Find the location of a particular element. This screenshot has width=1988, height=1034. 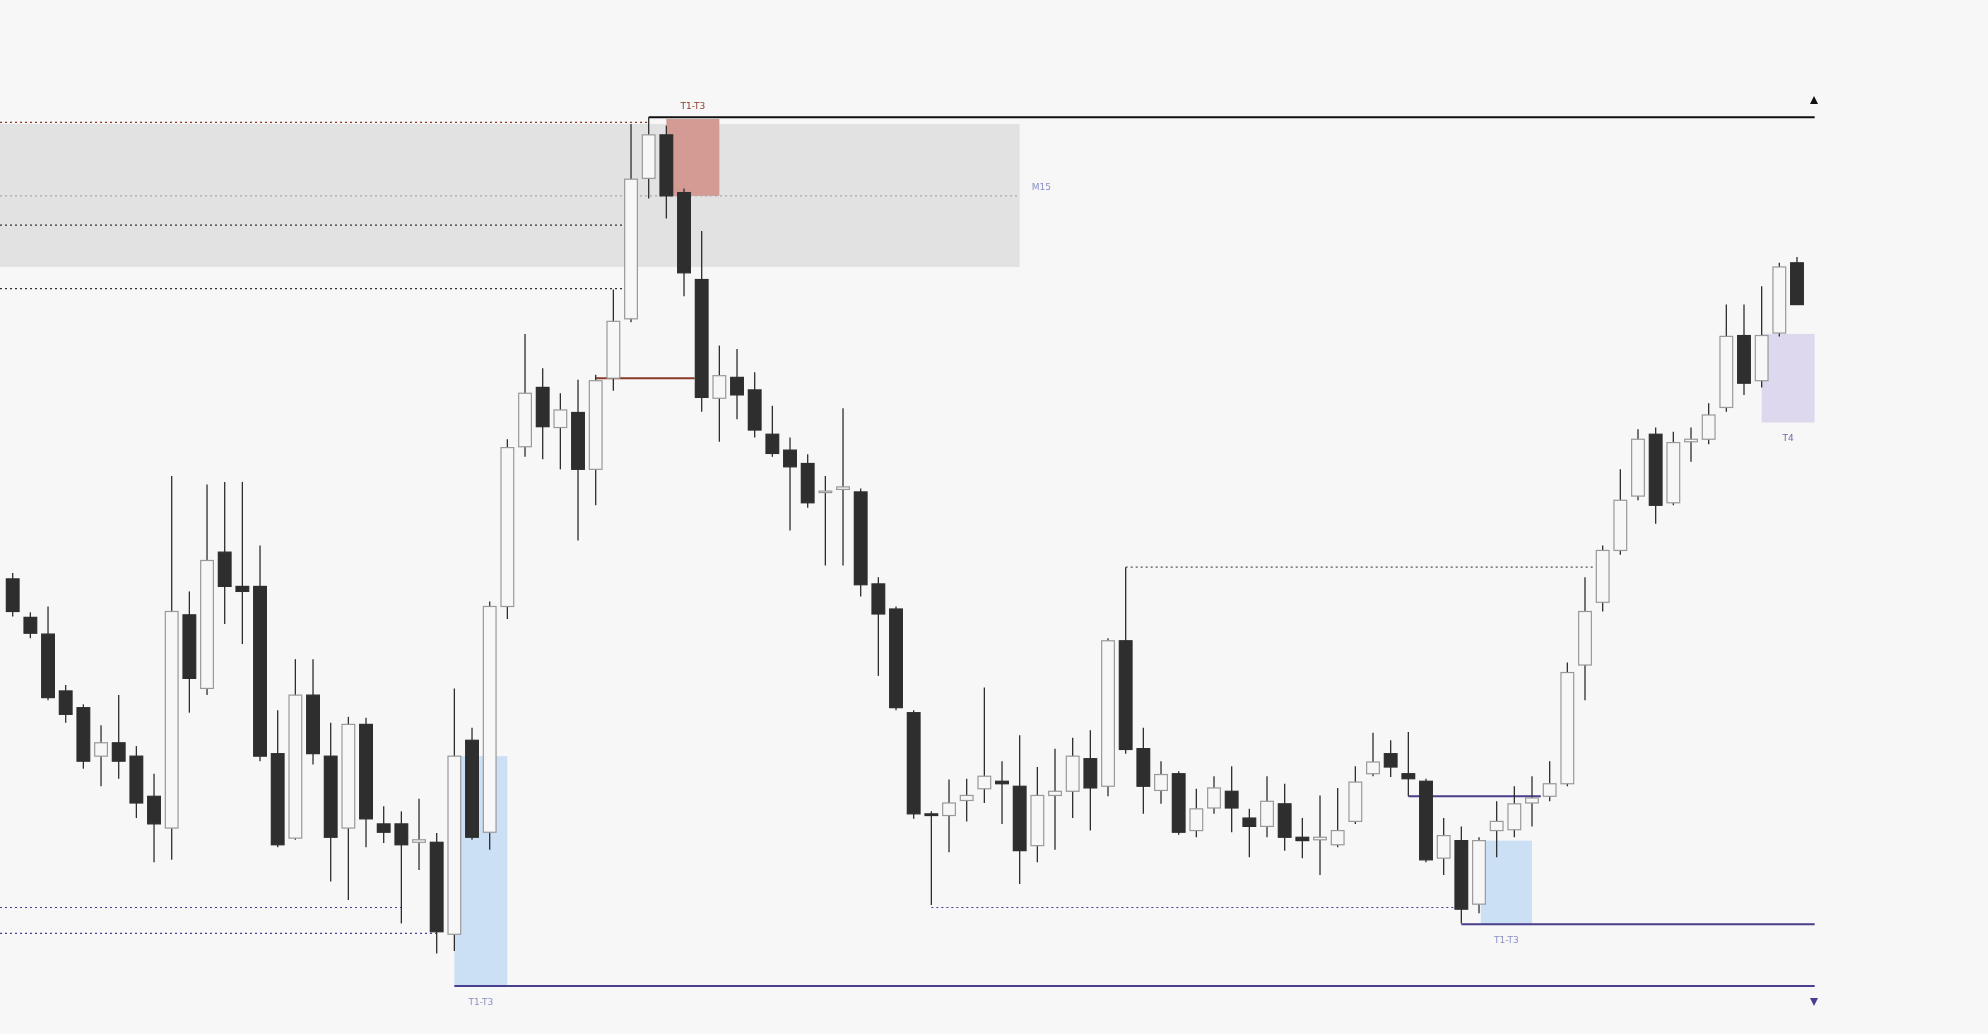

annotation: T1-T3 is located at coordinates (1505, 939).